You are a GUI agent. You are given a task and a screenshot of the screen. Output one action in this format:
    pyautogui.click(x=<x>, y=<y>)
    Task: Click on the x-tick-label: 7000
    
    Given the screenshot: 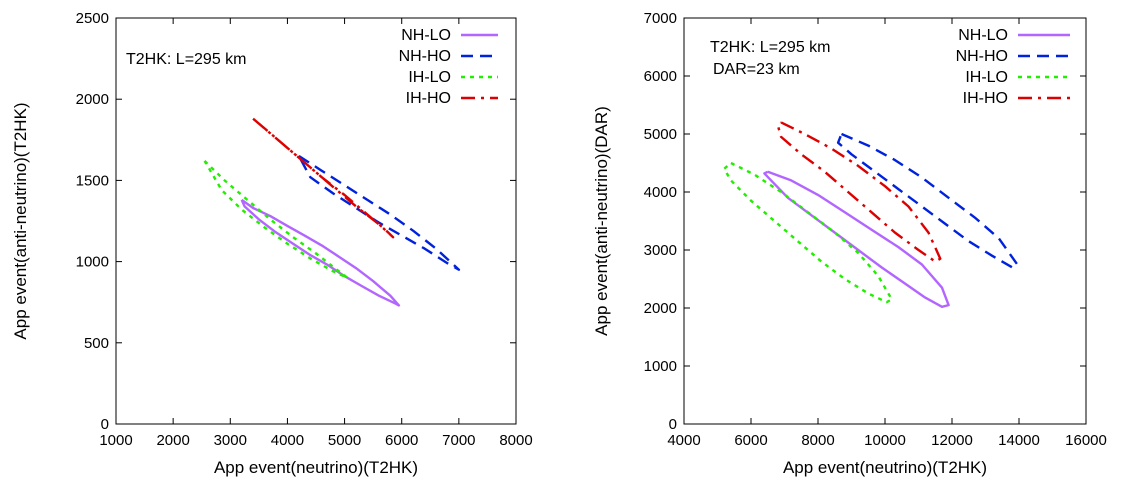 What is the action you would take?
    pyautogui.click(x=458, y=440)
    